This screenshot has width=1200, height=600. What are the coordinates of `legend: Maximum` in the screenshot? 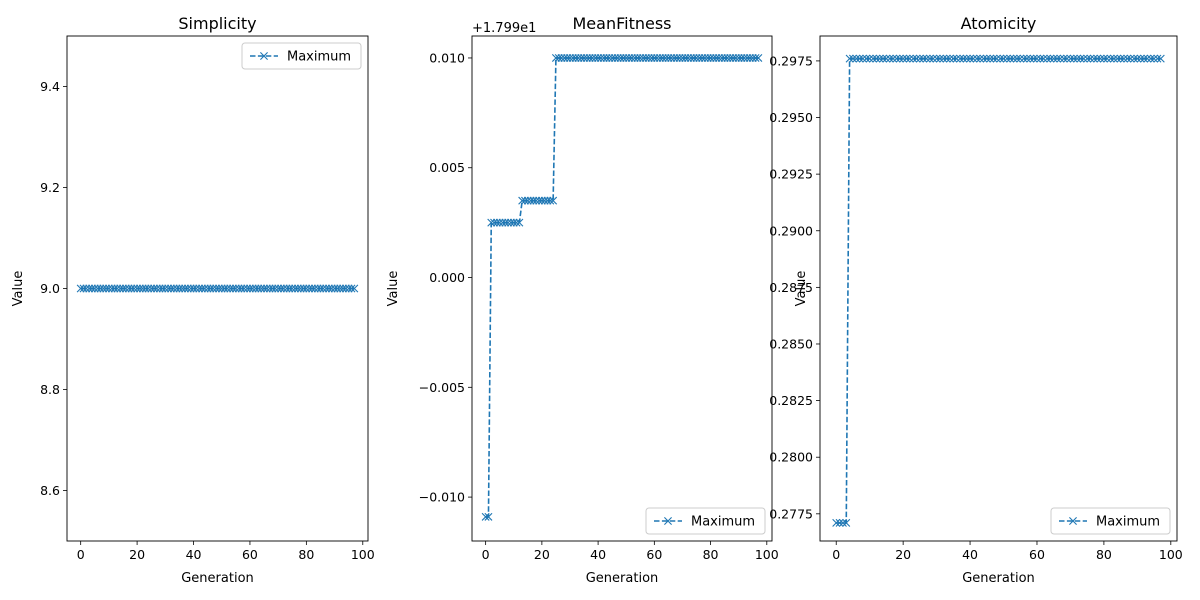 It's located at (1110, 521).